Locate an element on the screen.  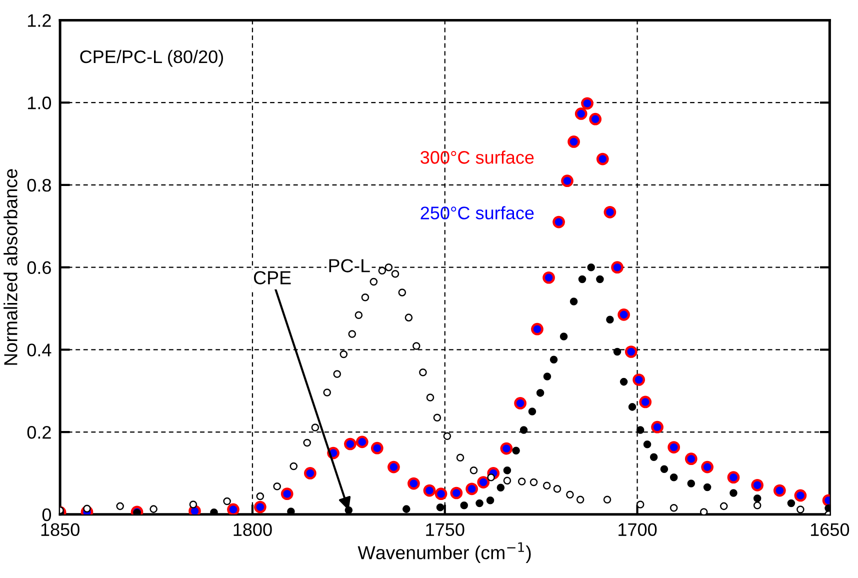
y-tick-label: 0.8 is located at coordinates (39, 185).